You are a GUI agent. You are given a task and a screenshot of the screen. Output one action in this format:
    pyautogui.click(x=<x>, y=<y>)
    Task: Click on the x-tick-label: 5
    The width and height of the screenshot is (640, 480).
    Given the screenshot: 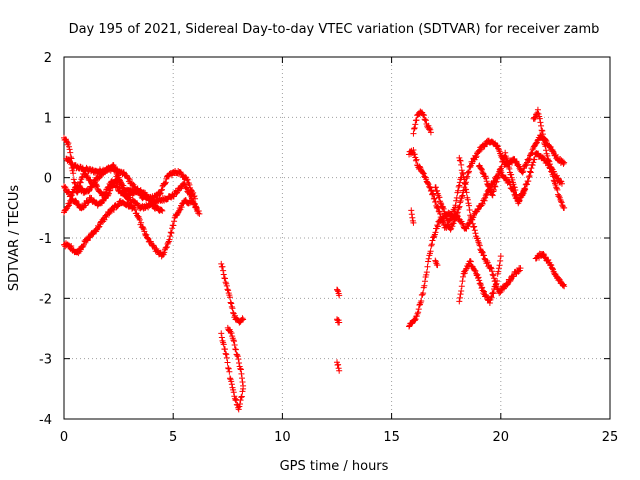 What is the action you would take?
    pyautogui.click(x=173, y=437)
    